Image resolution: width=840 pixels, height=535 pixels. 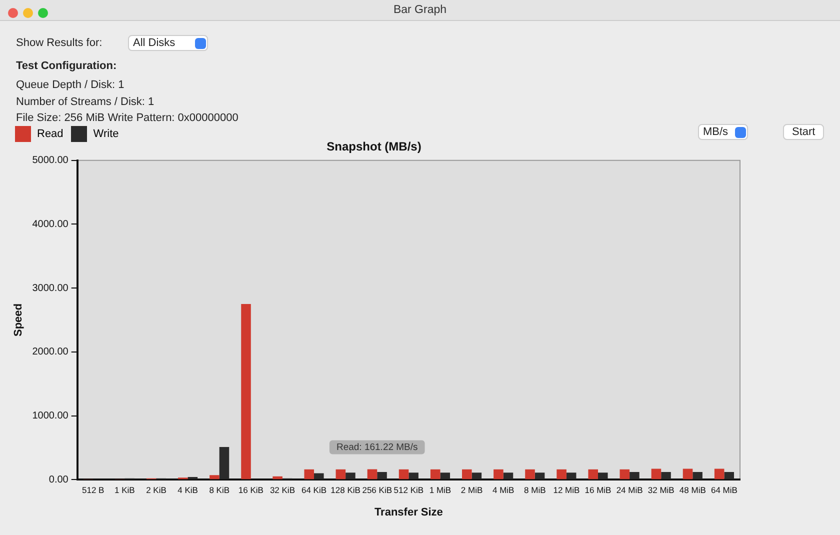 What do you see at coordinates (18, 320) in the screenshot?
I see `y-axis-title: Speed` at bounding box center [18, 320].